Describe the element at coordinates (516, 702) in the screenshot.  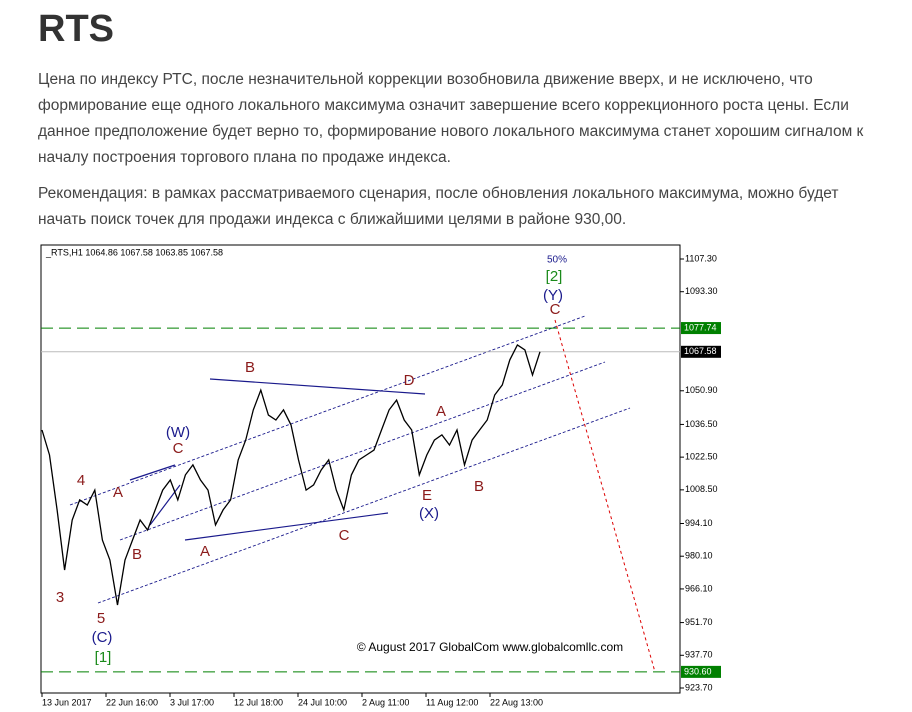
I see `x-tick-label: 22 Aug 13:00` at that location.